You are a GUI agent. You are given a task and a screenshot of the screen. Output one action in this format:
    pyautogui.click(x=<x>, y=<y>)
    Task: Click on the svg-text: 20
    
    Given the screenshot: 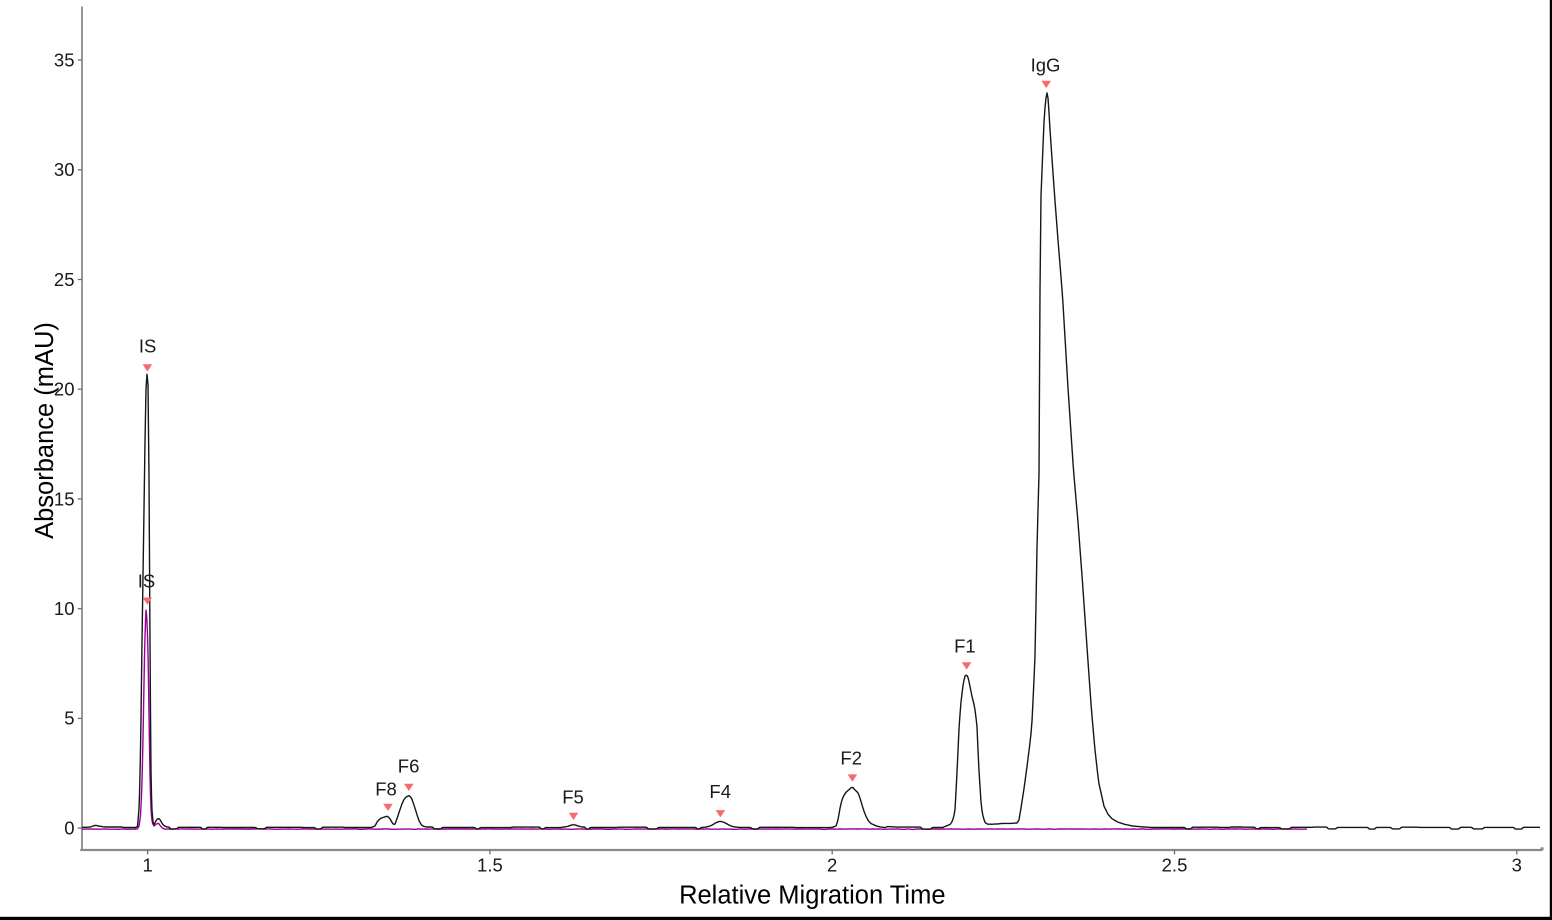 What is the action you would take?
    pyautogui.click(x=64, y=389)
    